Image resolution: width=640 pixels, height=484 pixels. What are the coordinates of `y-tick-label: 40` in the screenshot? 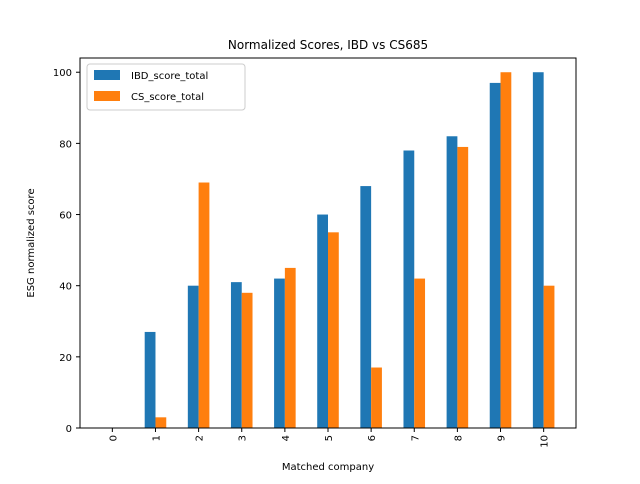 It's located at (65, 287).